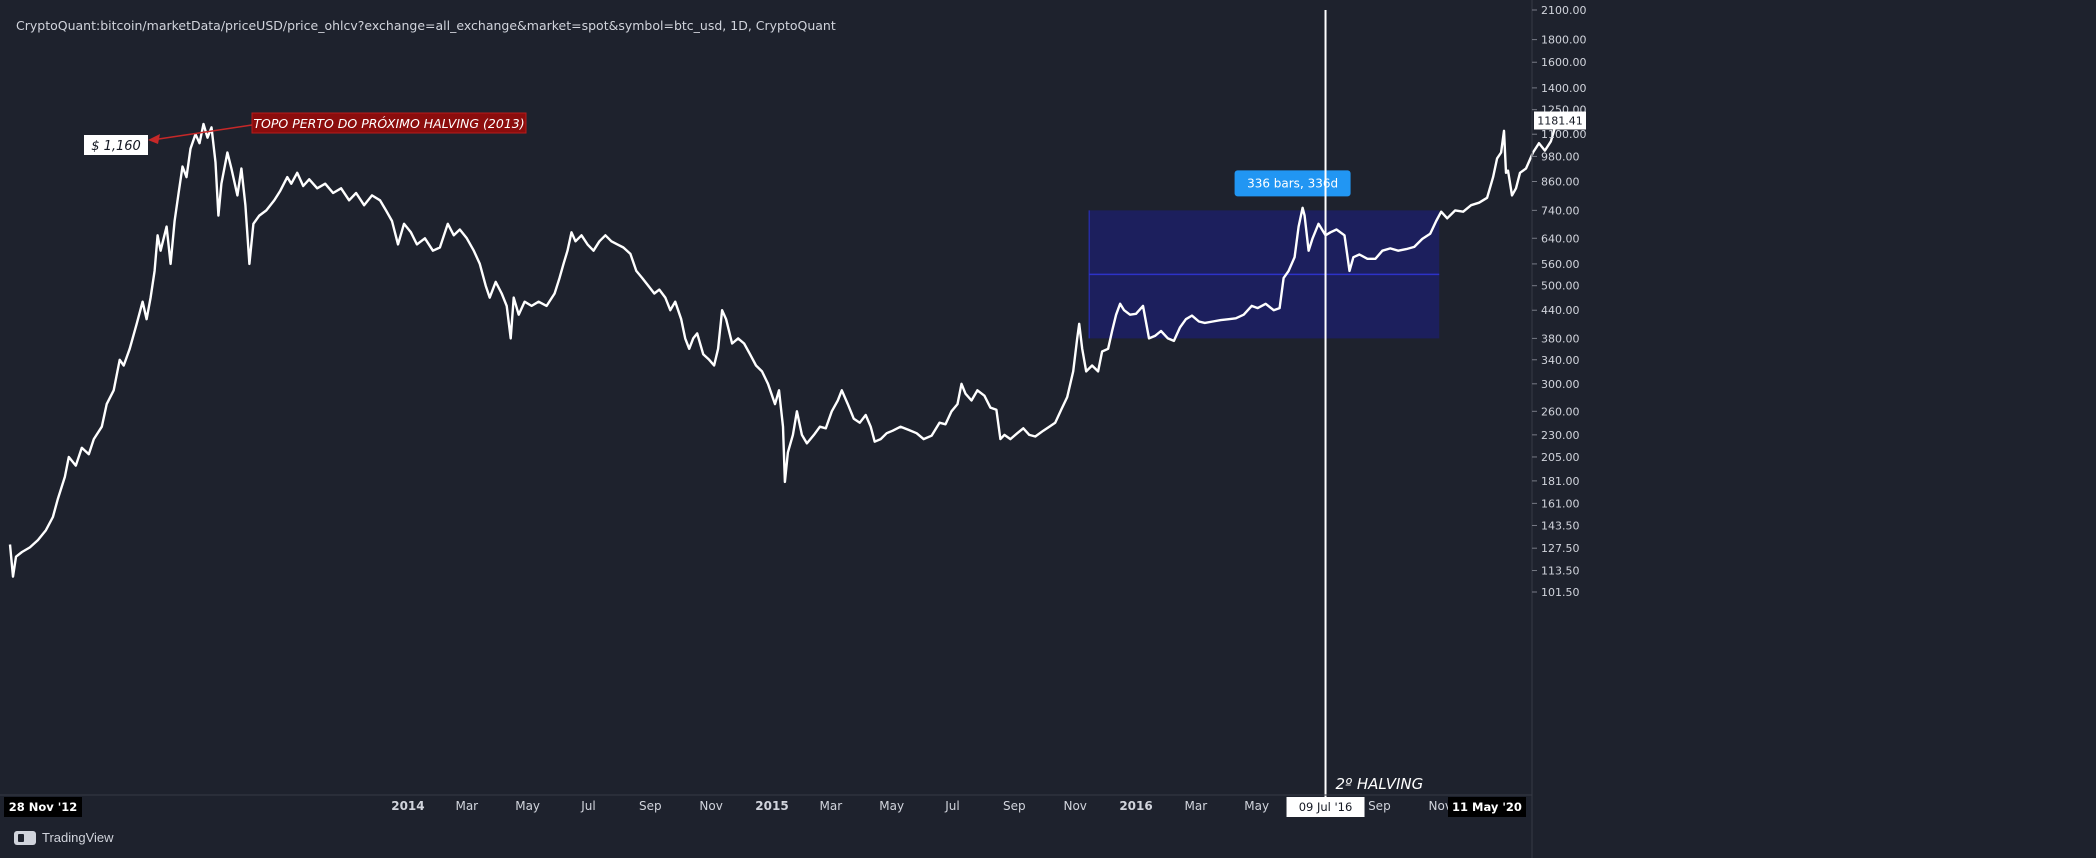  Describe the element at coordinates (1564, 40) in the screenshot. I see `y-tick-label: 1800.00` at that location.